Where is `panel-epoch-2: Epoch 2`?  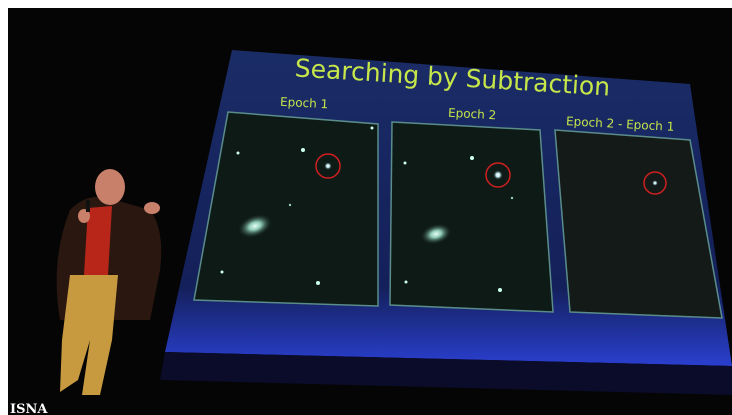 panel-epoch-2: Epoch 2 is located at coordinates (471, 209).